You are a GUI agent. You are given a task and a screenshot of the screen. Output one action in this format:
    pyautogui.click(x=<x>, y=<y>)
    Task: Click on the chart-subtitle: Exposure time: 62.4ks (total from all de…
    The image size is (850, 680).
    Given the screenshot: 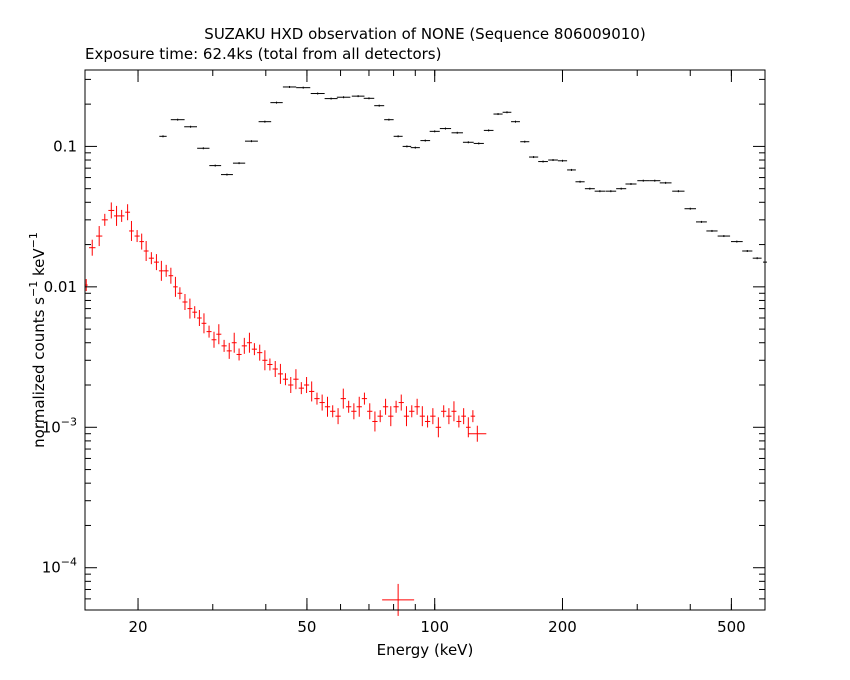 What is the action you would take?
    pyautogui.click(x=263, y=54)
    